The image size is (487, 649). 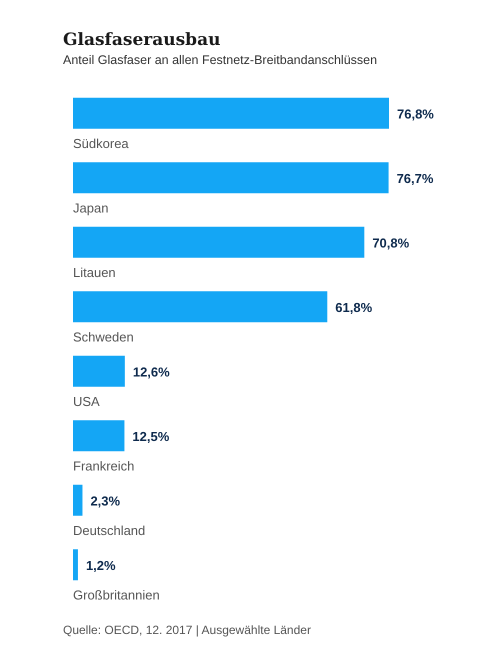 I want to click on data-label: 70,8%, so click(x=391, y=242).